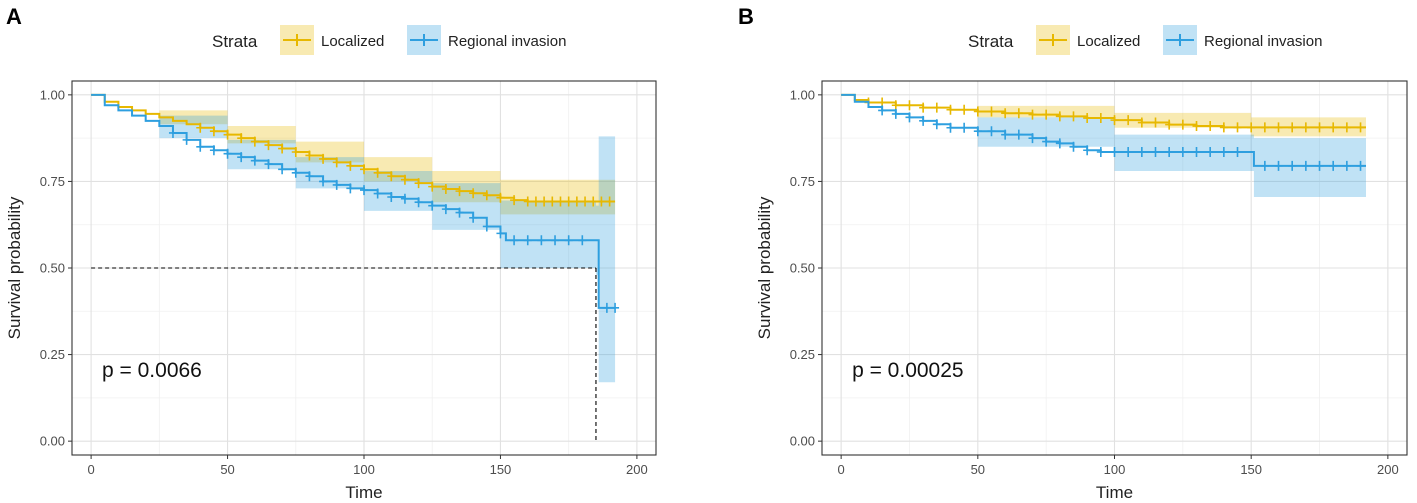 This screenshot has width=1417, height=503. Describe the element at coordinates (52, 268) in the screenshot. I see `y-tick-label: 0.50` at that location.